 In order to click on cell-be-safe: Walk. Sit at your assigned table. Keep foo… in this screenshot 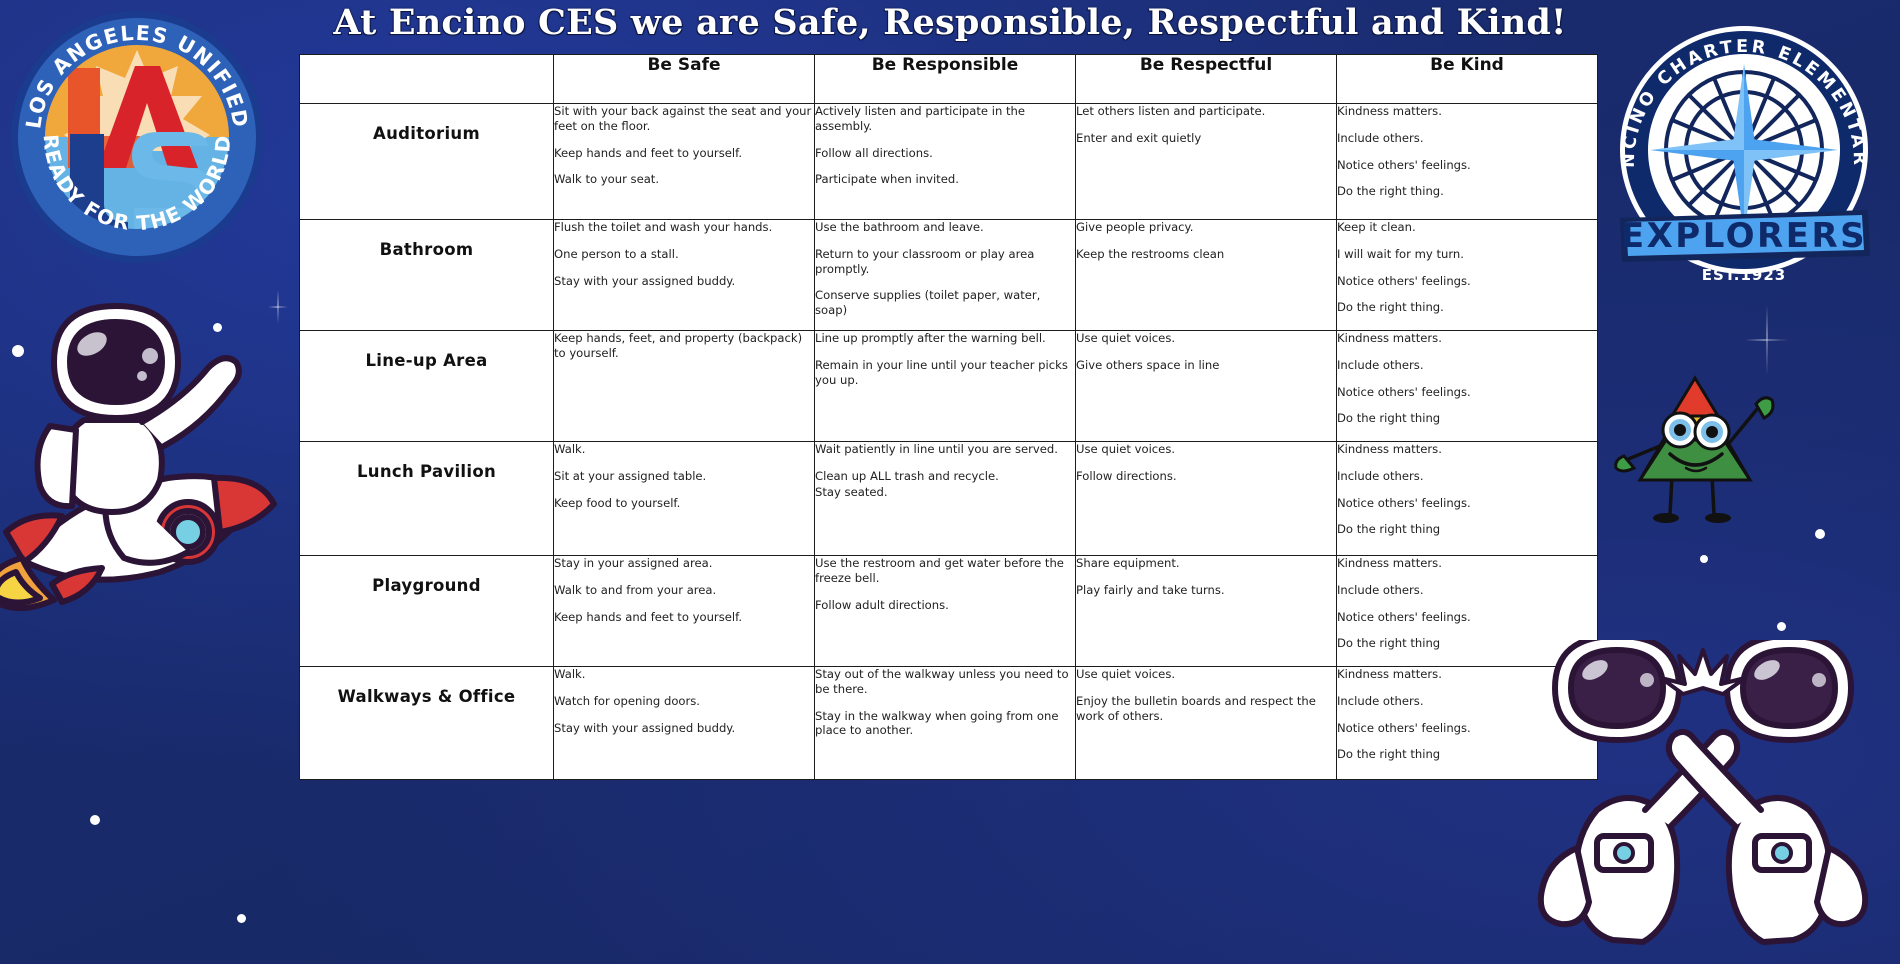, I will do `click(684, 498)`.